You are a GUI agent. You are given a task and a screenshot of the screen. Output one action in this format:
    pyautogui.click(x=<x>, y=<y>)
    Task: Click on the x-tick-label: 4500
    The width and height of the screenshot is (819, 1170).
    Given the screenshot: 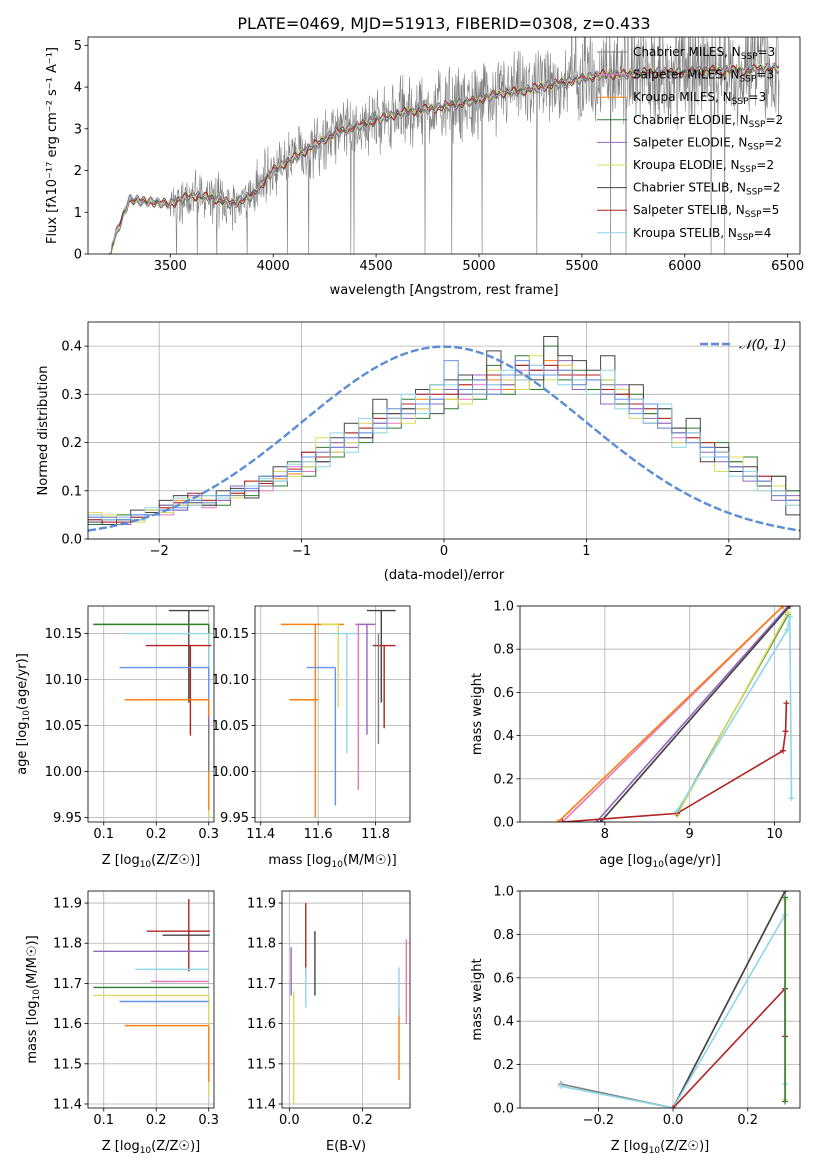 What is the action you would take?
    pyautogui.click(x=376, y=266)
    